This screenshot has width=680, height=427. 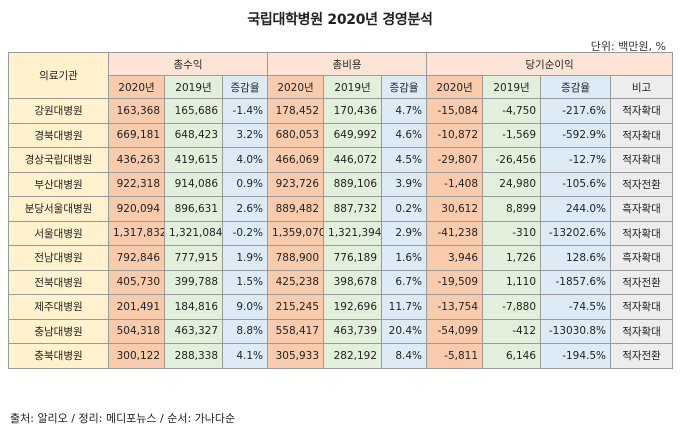 What do you see at coordinates (347, 64) in the screenshot?
I see `header-cost: 총비용` at bounding box center [347, 64].